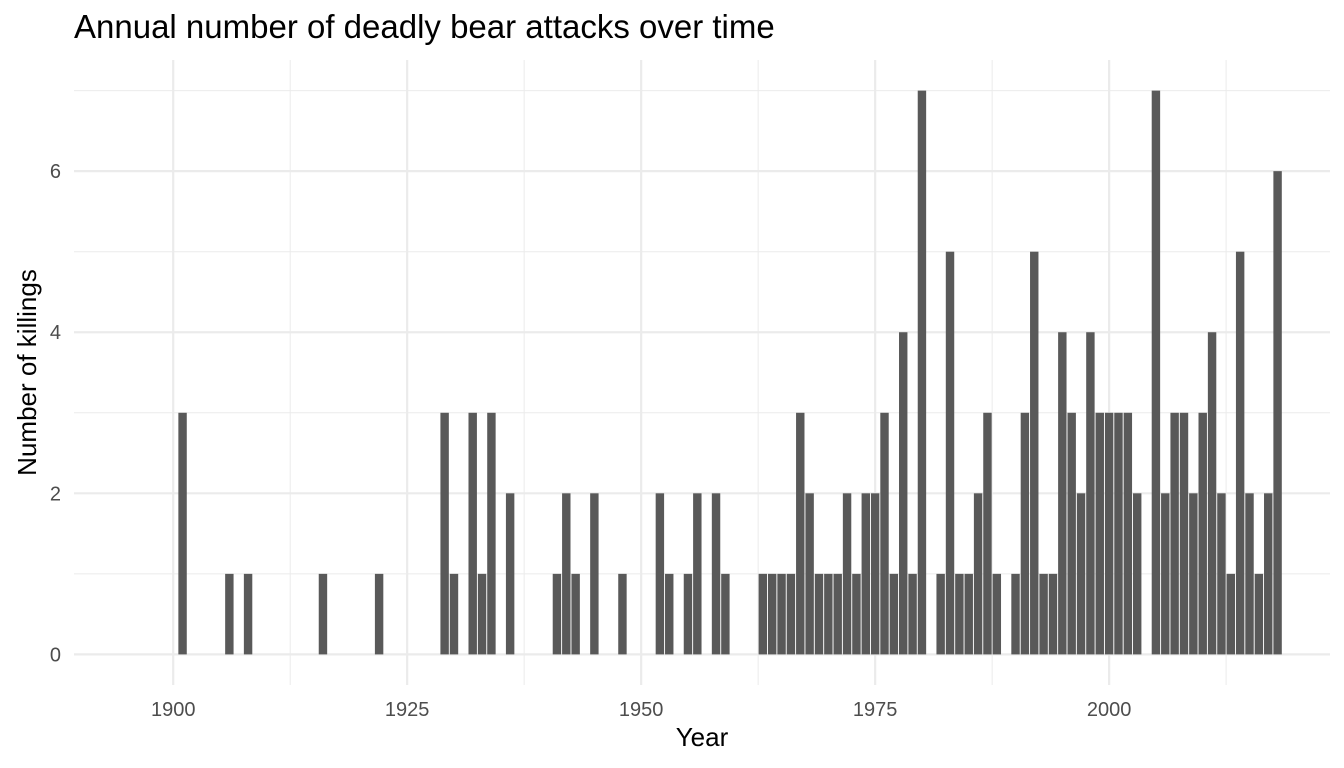 The image size is (1344, 768). What do you see at coordinates (819, 614) in the screenshot?
I see `bar-1969` at bounding box center [819, 614].